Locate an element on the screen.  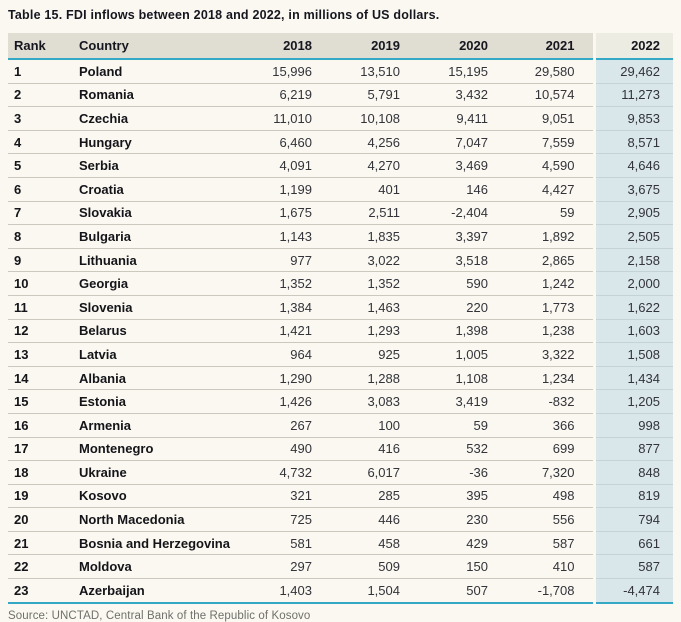
table-row: 5 Serbia 4,091 4,270 3,469 4,590 4,646 is located at coordinates (340, 165).